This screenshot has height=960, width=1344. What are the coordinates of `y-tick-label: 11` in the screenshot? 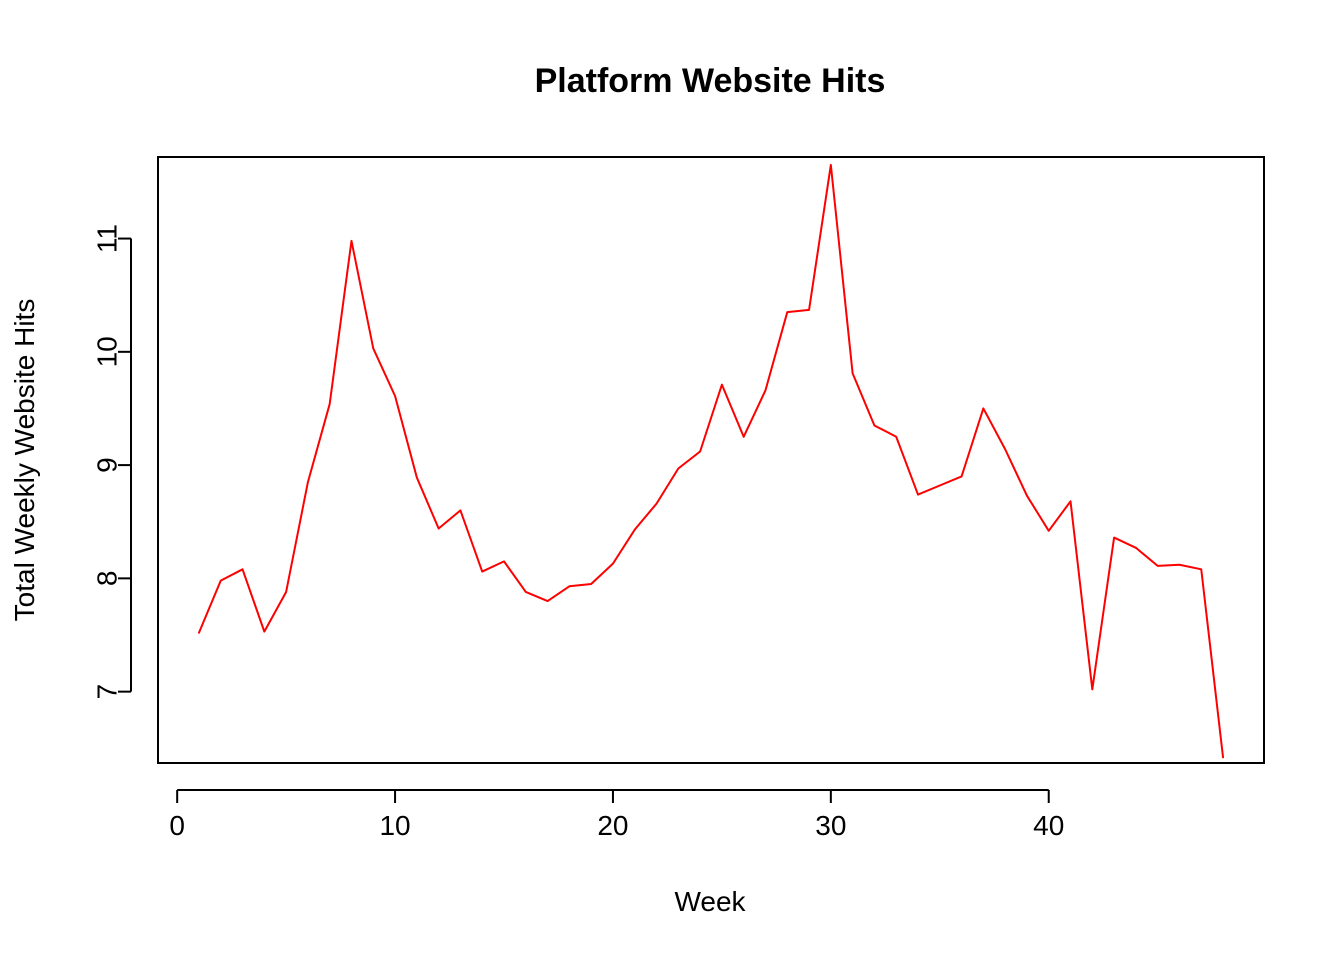 It's located at (107, 238).